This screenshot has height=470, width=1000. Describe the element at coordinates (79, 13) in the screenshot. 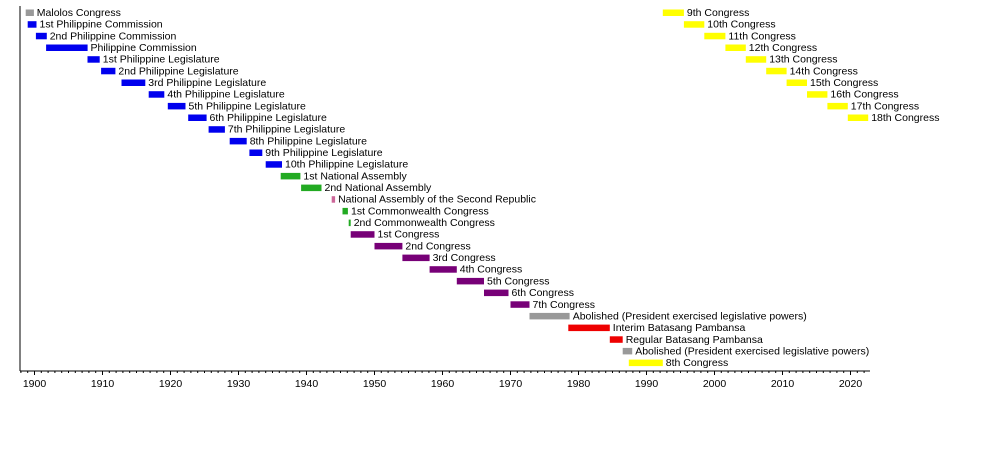

I see `bar-label-0: Malolos Congress` at that location.